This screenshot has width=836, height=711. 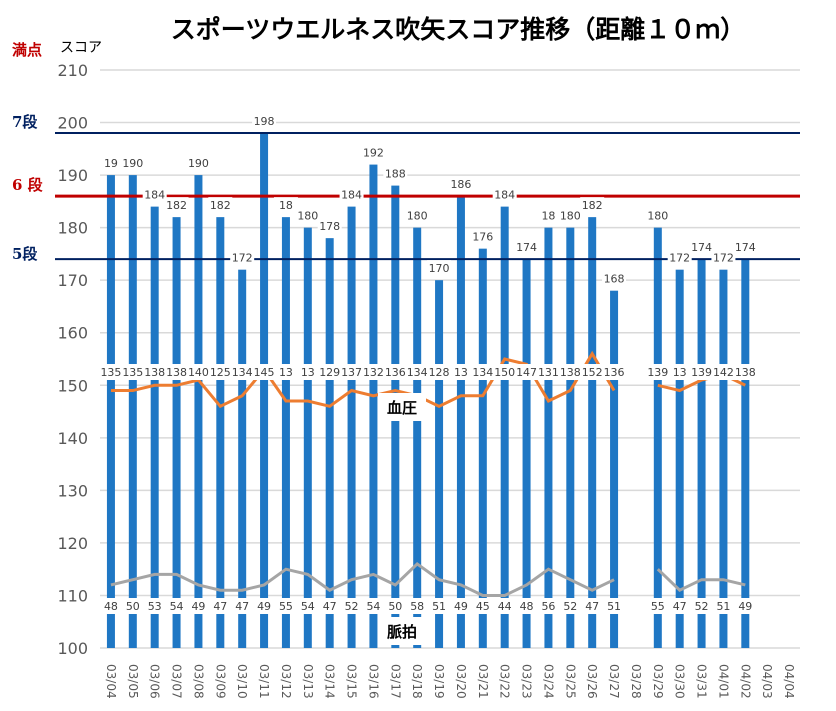 What do you see at coordinates (548, 216) in the screenshot?
I see `bar-data-label: 18` at bounding box center [548, 216].